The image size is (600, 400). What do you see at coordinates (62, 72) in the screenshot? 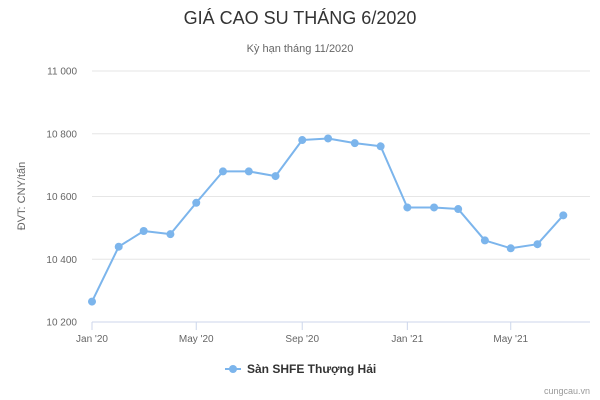
I see `y-tick-label: 11 000` at bounding box center [62, 72].